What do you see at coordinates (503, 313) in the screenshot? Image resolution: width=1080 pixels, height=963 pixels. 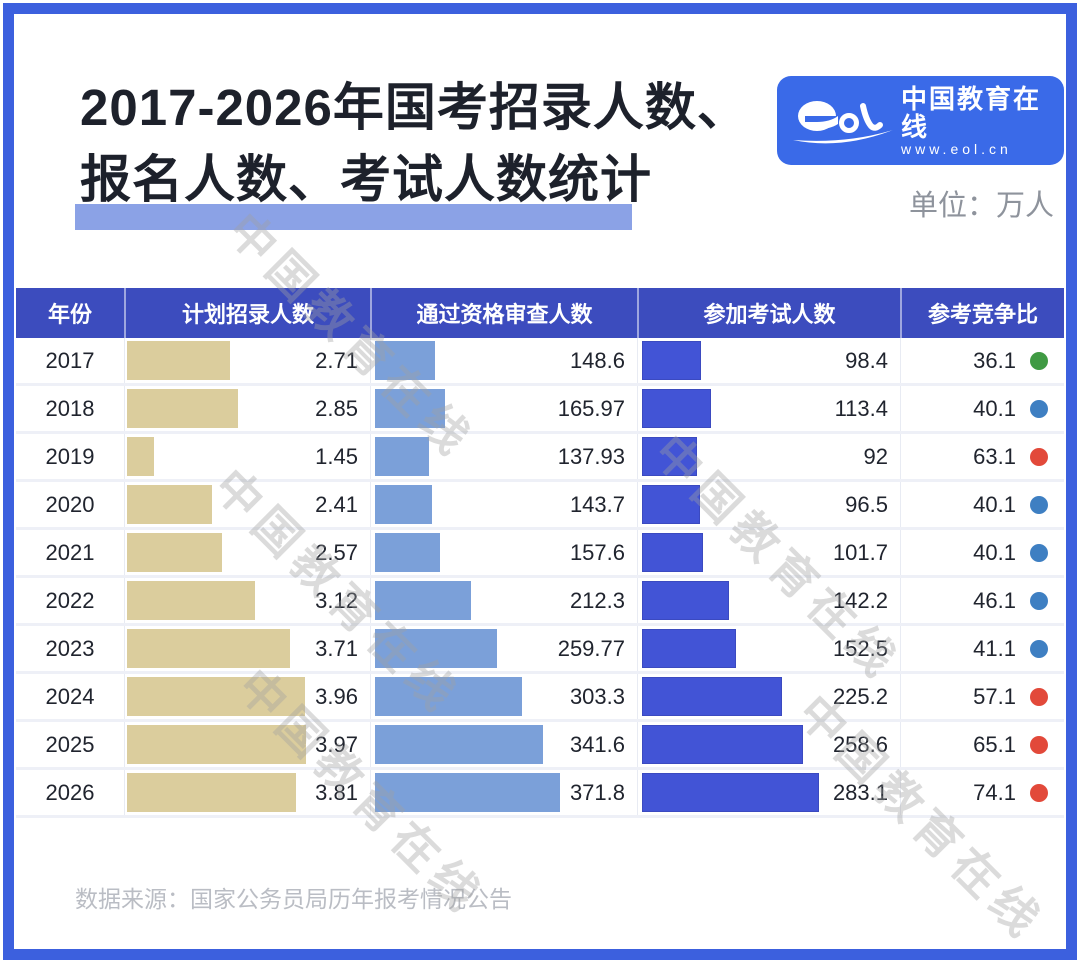 I see `col-header-review: 通过资格审查人数` at bounding box center [503, 313].